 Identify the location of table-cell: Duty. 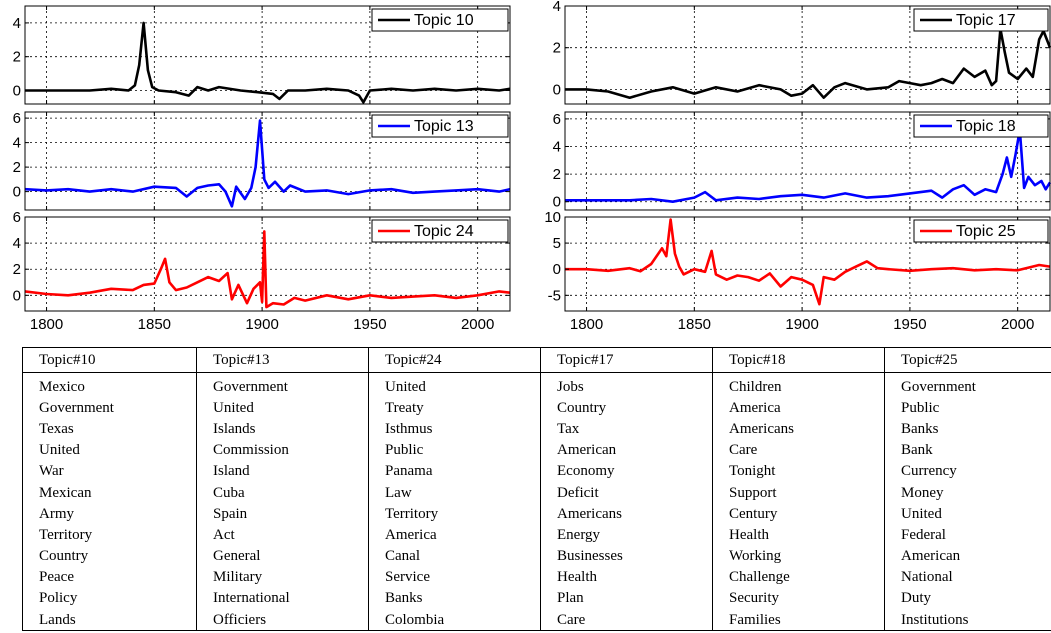
(967, 598).